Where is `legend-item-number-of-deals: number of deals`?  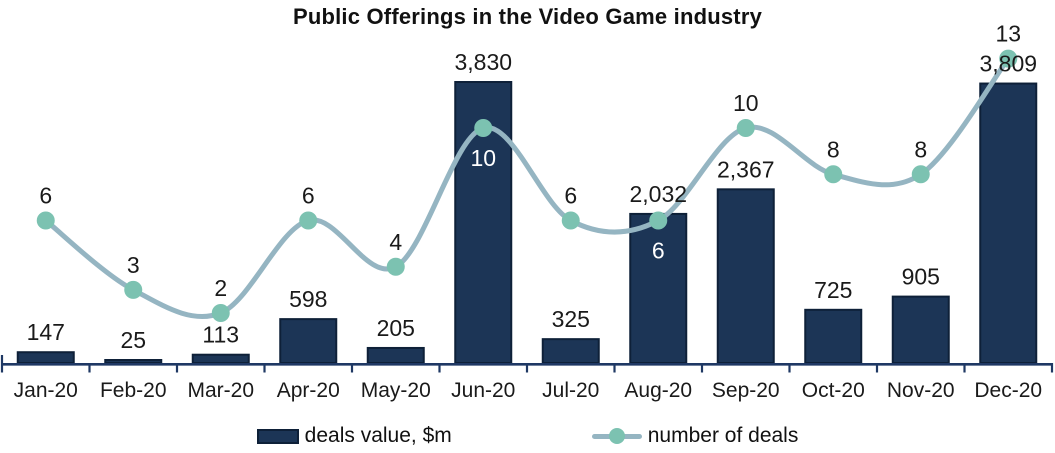
legend-item-number-of-deals: number of deals is located at coordinates (695, 436).